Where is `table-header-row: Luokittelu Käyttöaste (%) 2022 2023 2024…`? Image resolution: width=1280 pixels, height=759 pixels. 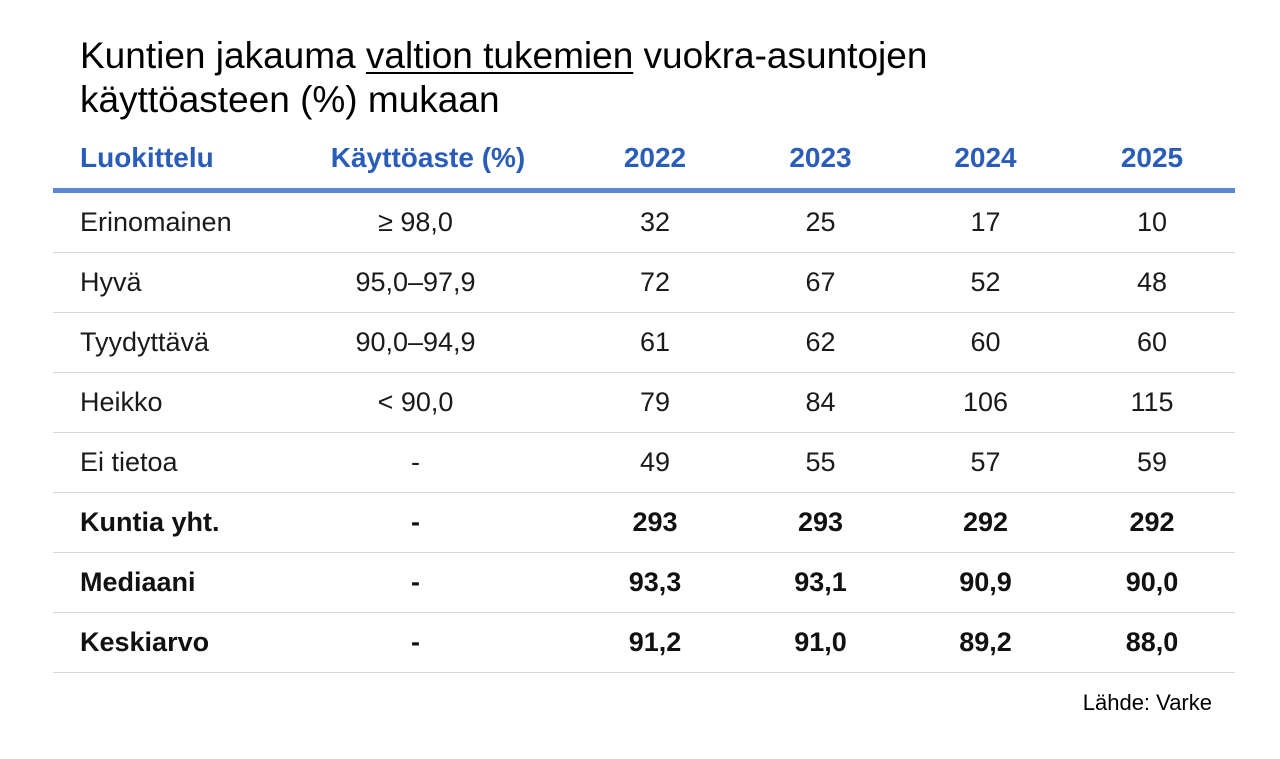
table-header-row: Luokittelu Käyttöaste (%) 2022 2023 2024… is located at coordinates (644, 160).